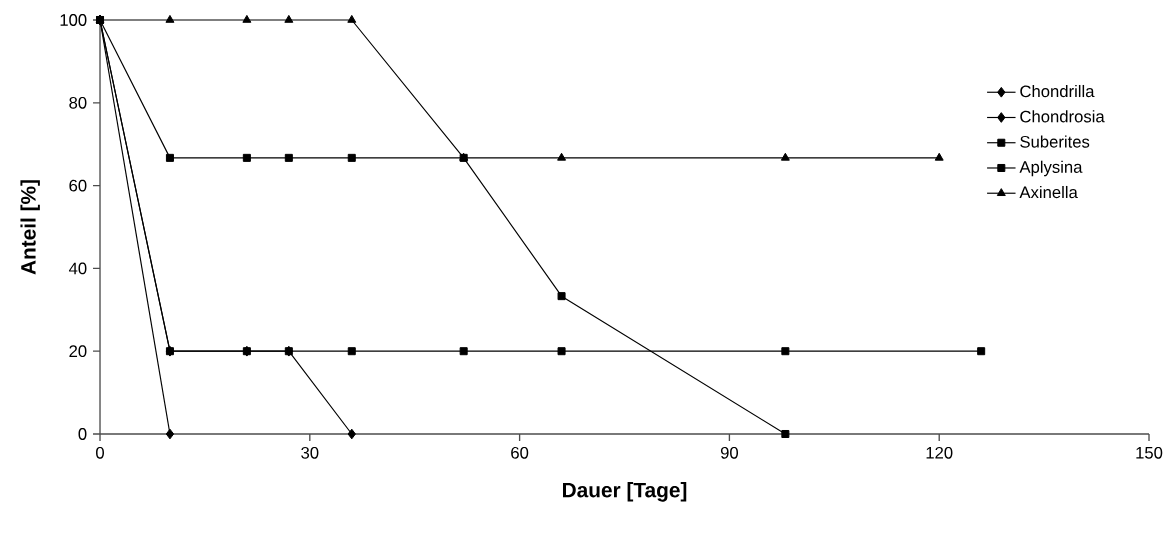  I want to click on y-tick-label: 100, so click(73, 20).